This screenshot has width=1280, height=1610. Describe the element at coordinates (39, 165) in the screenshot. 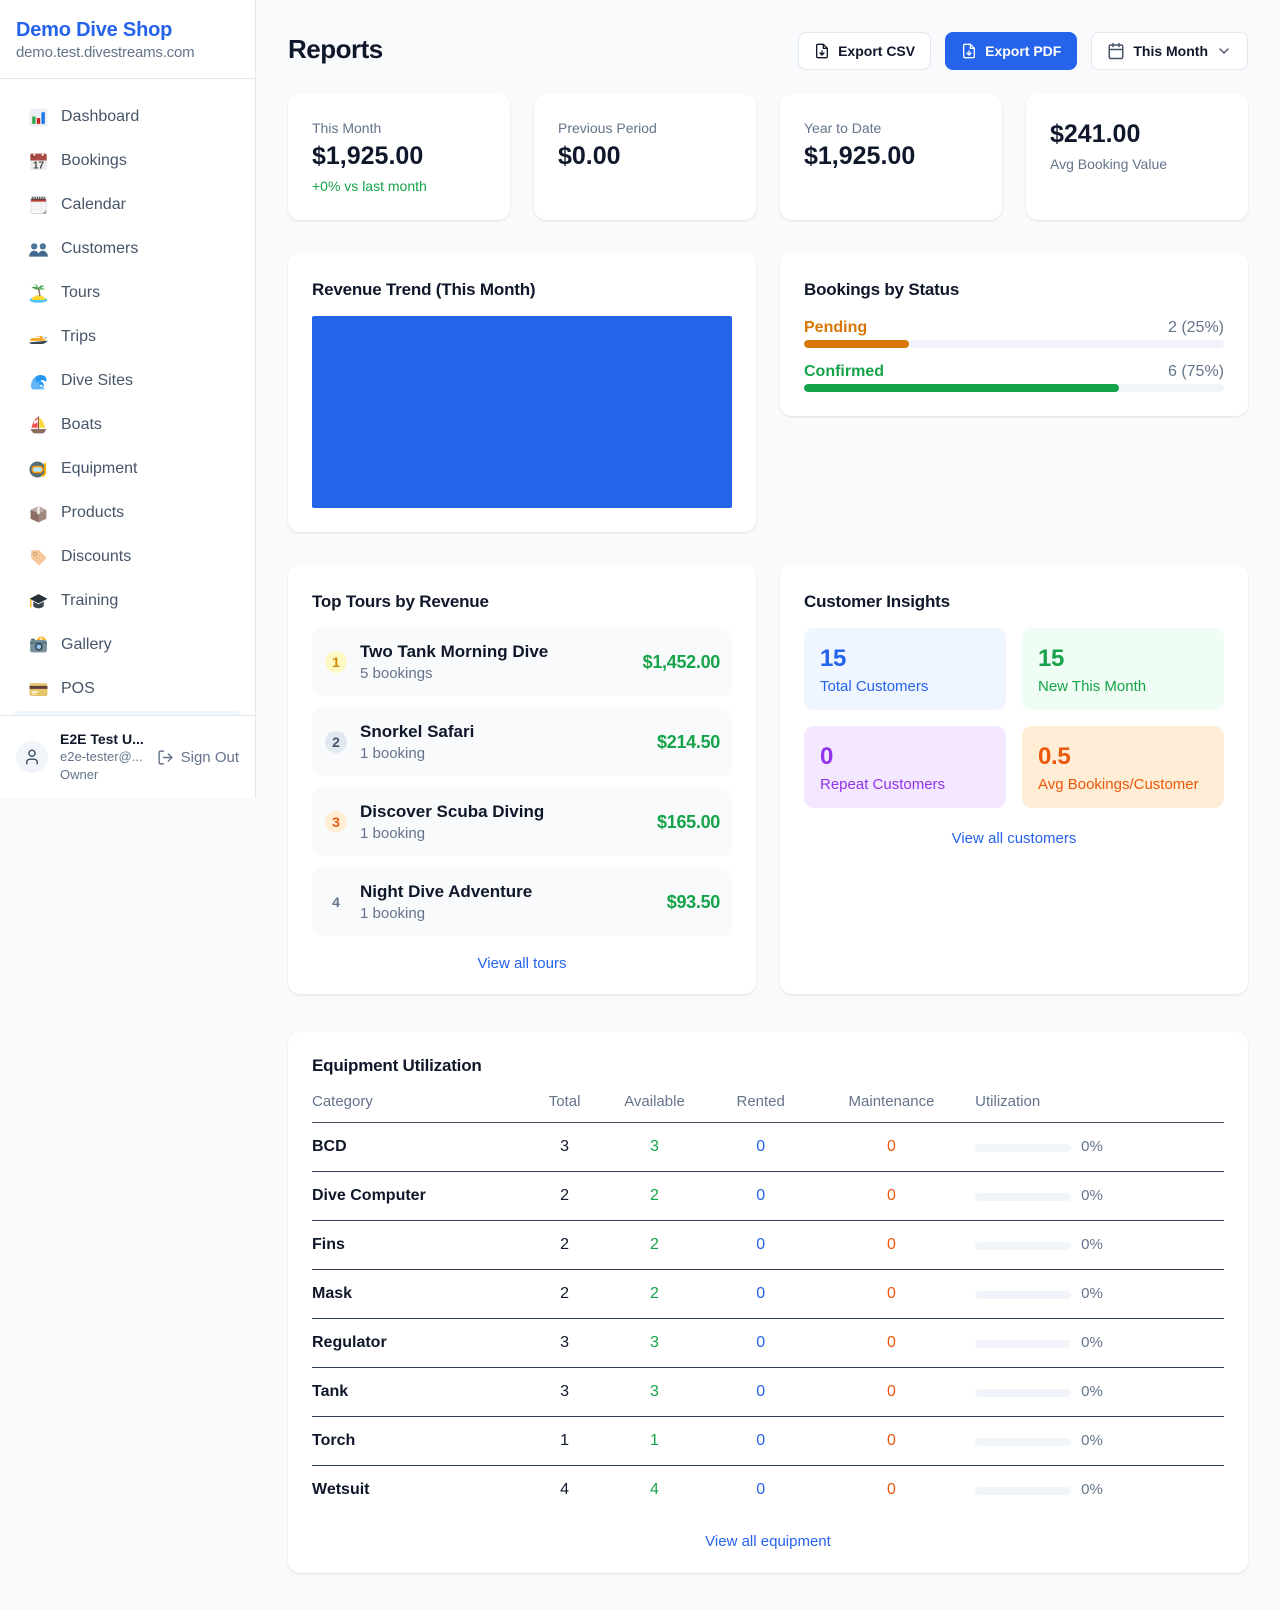

I see `svg-text: 17` at that location.